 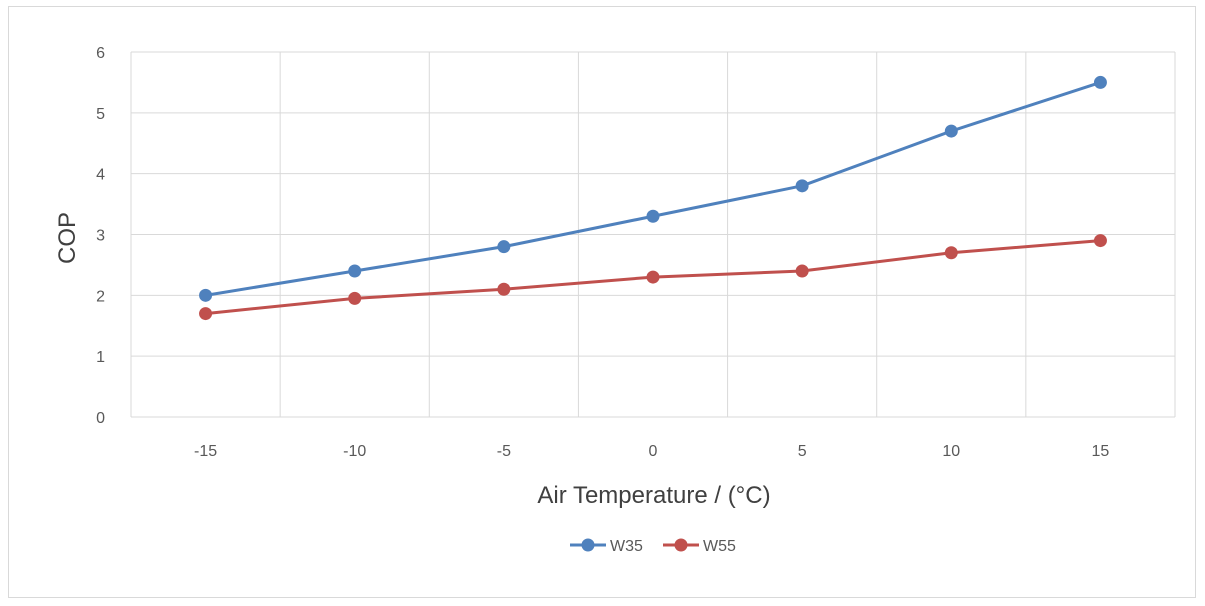 I want to click on series-w55, so click(x=653, y=277).